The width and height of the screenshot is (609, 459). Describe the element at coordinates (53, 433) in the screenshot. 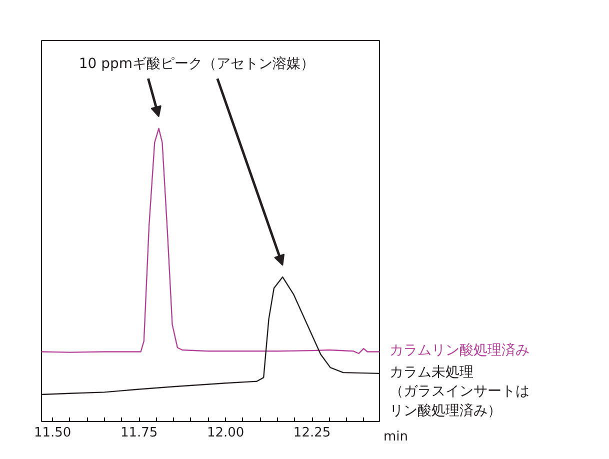

I see `x-tick-label: 11.50` at that location.